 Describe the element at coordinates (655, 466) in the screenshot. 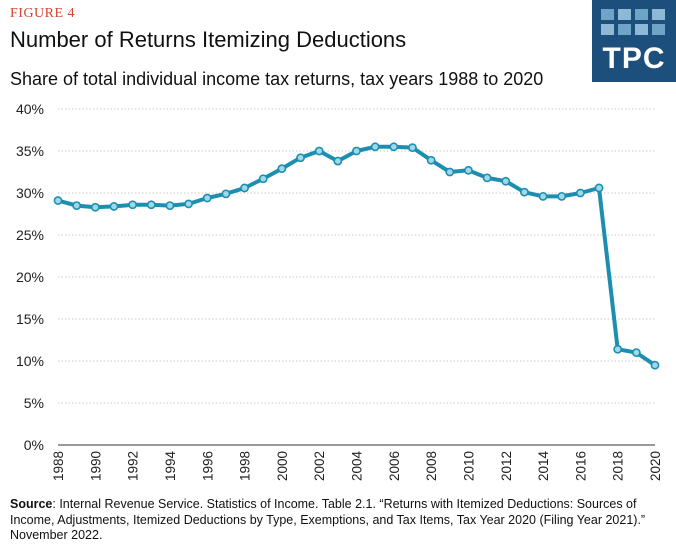

I see `x-tick-label: 2020` at that location.